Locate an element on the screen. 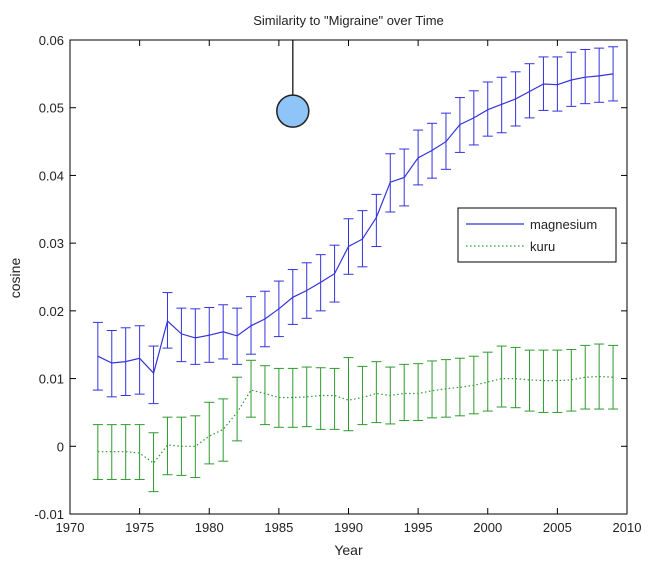 The width and height of the screenshot is (654, 562). x-tick-label: 1995 is located at coordinates (418, 527).